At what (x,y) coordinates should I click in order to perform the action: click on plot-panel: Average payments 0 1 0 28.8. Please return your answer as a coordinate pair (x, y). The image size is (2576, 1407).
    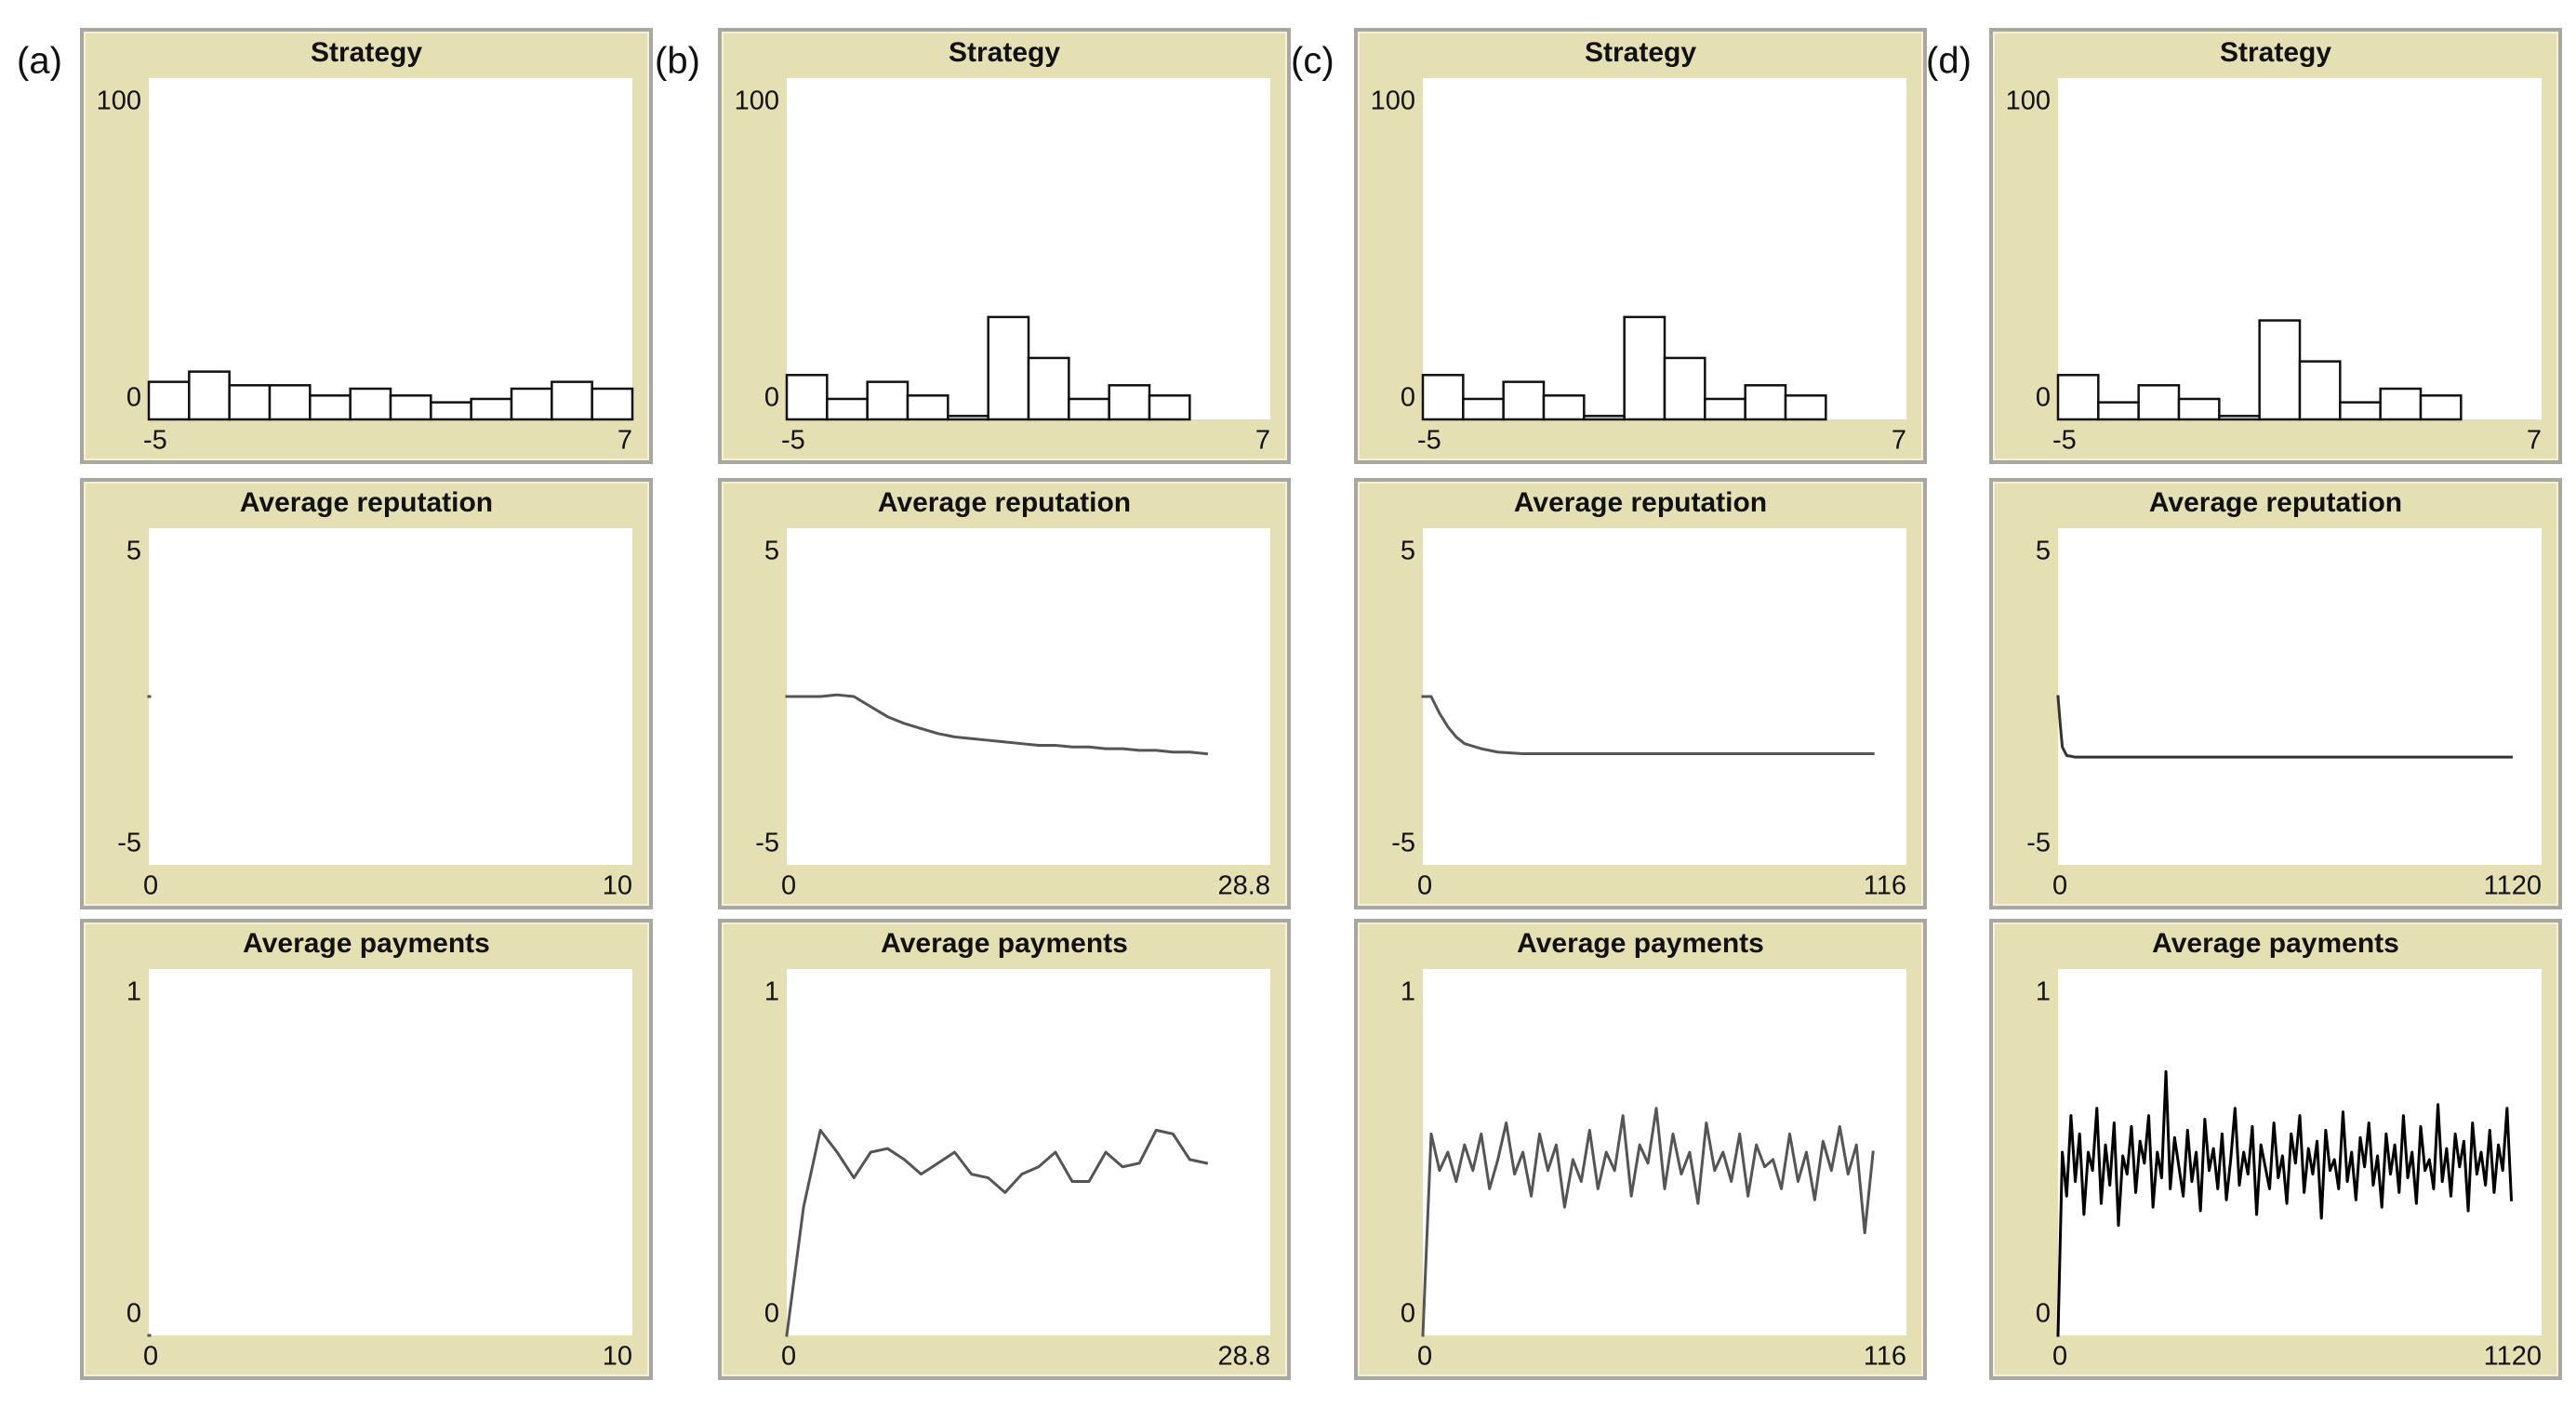
    Looking at the image, I should click on (1004, 1149).